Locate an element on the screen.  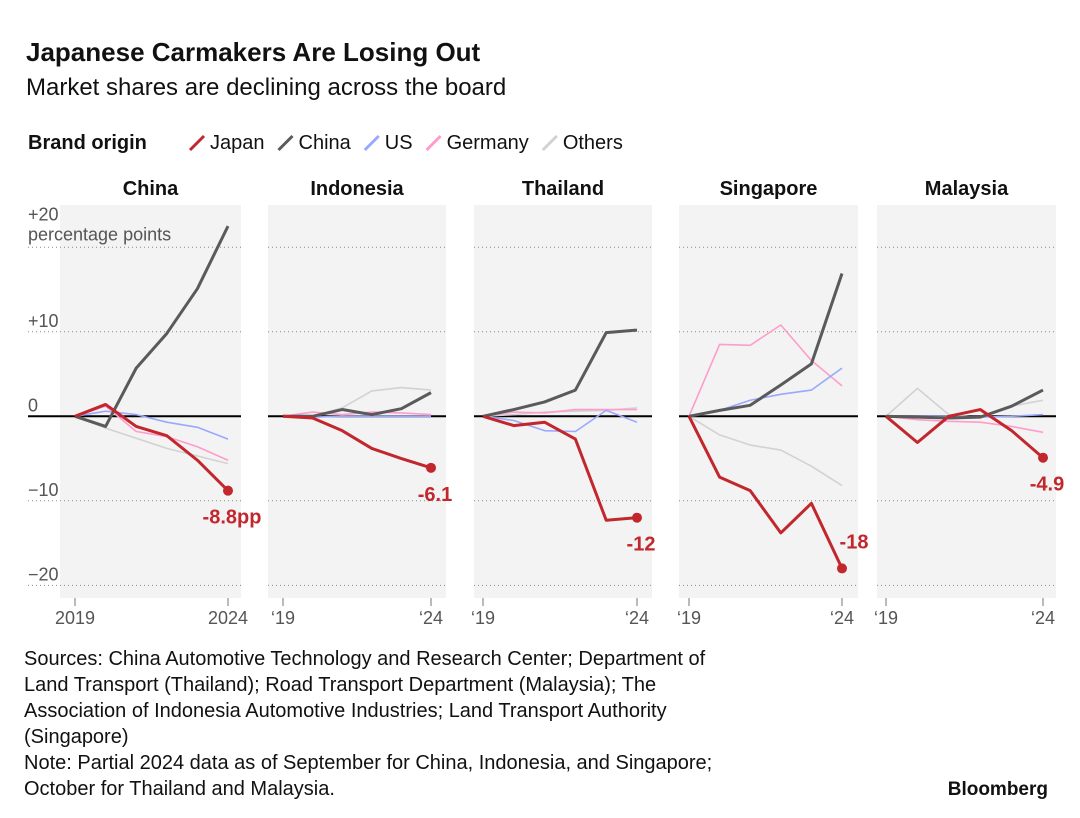
y-tick-label: +20 is located at coordinates (43, 214).